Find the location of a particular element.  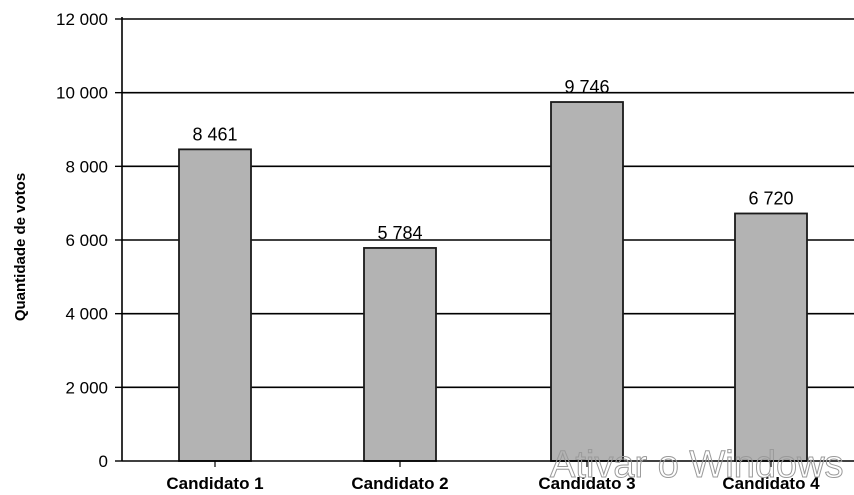

y-tick-label: 10 000 is located at coordinates (82, 93).